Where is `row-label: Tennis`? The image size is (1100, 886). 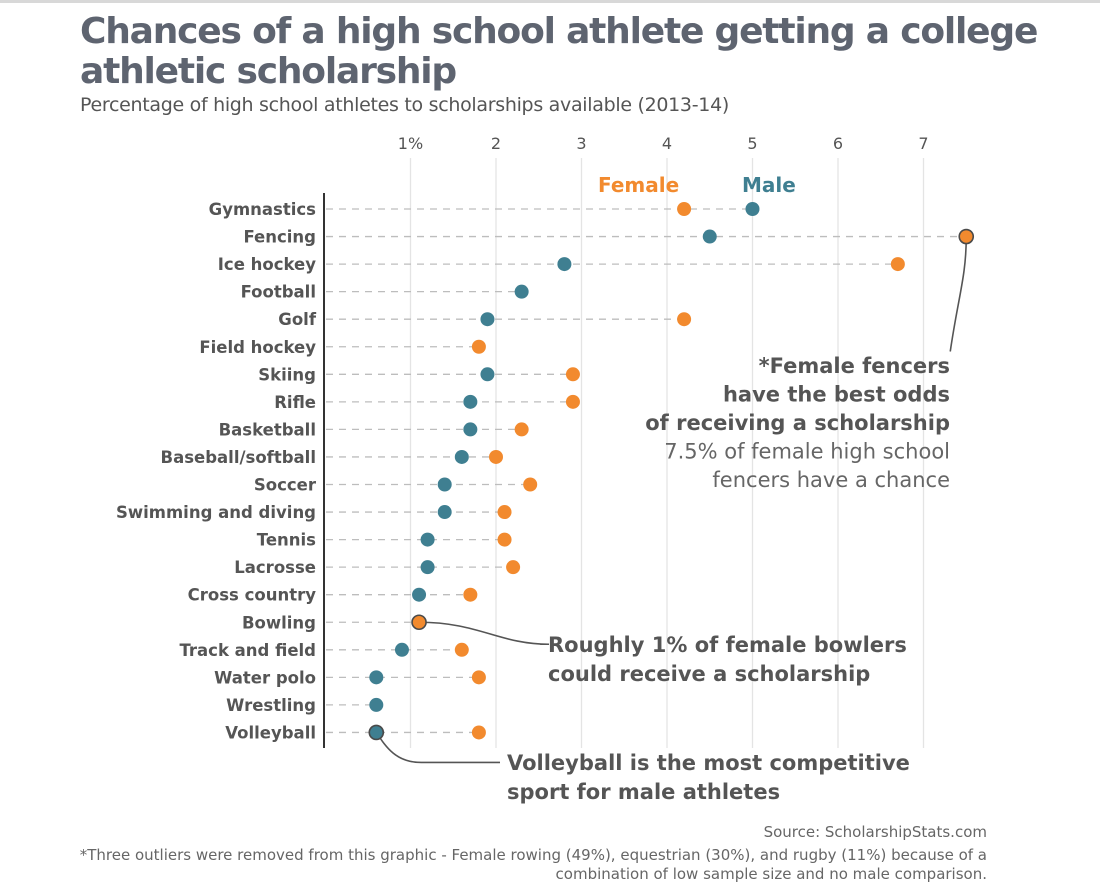 row-label: Tennis is located at coordinates (286, 540).